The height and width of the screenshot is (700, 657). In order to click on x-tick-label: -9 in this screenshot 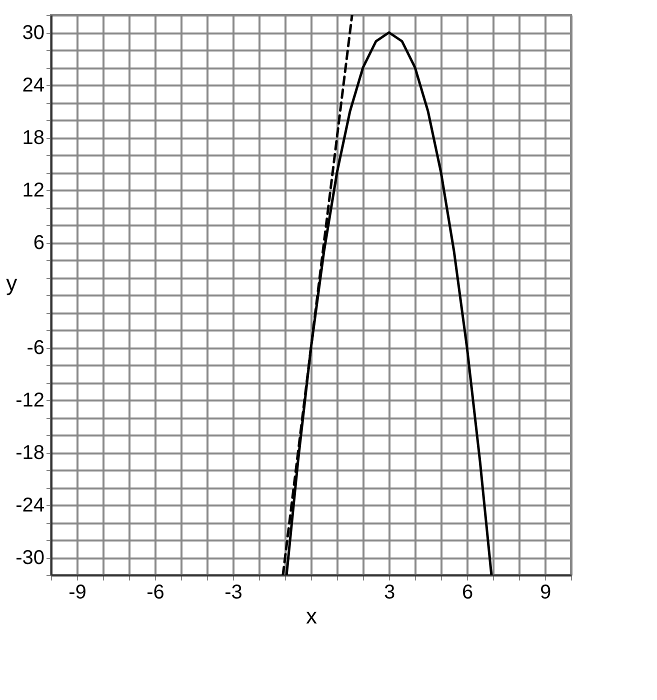, I will do `click(77, 593)`.